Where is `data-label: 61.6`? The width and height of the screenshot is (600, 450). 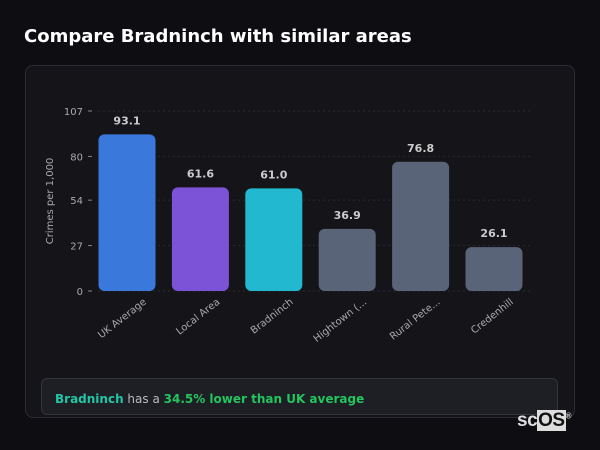 data-label: 61.6 is located at coordinates (200, 173).